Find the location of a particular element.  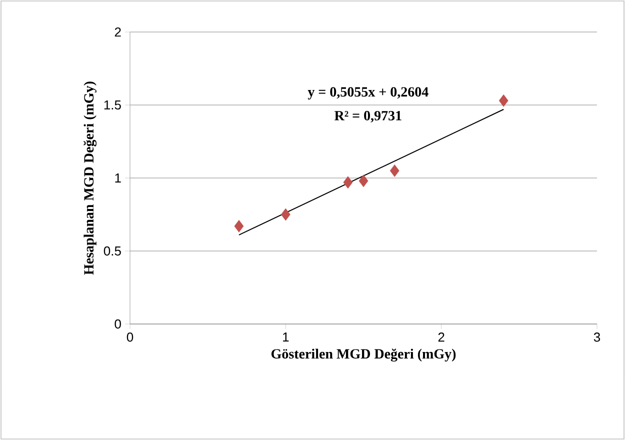

y-tick-label: 0 is located at coordinates (117, 324).